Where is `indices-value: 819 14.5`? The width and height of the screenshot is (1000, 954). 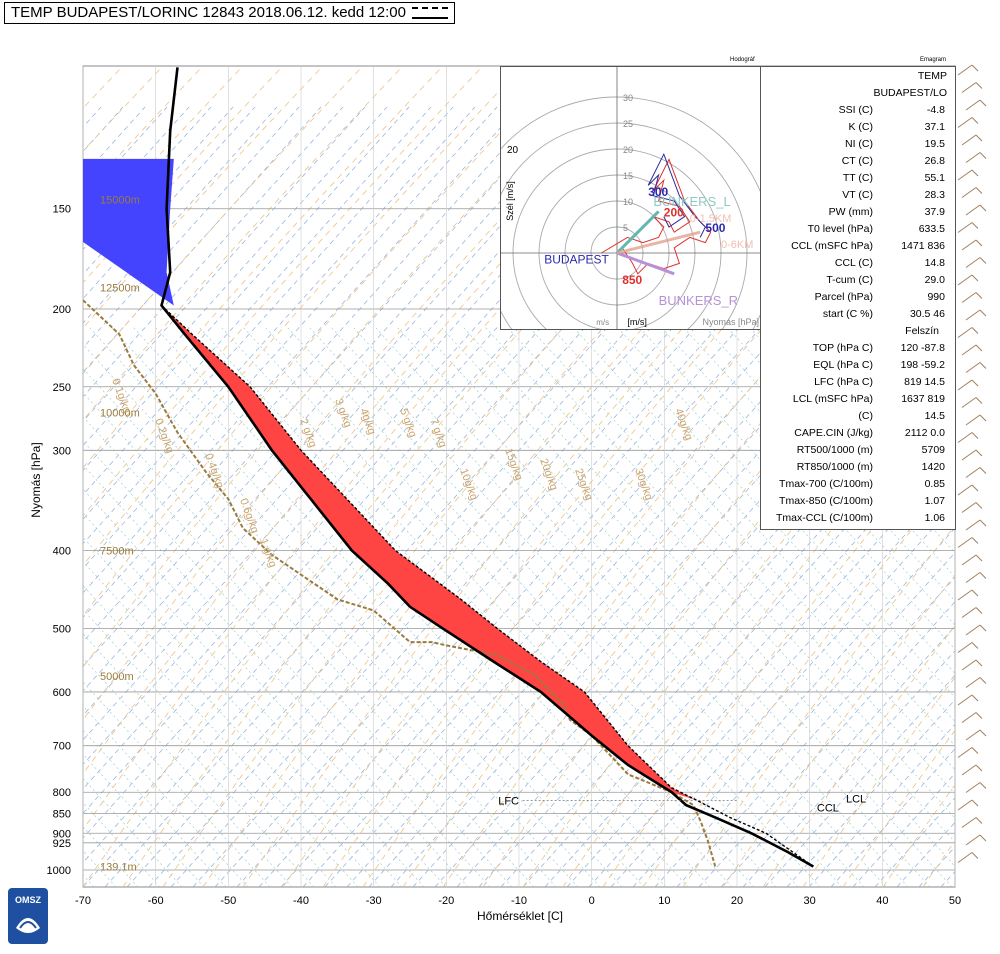
indices-value: 819 14.5 is located at coordinates (924, 381).